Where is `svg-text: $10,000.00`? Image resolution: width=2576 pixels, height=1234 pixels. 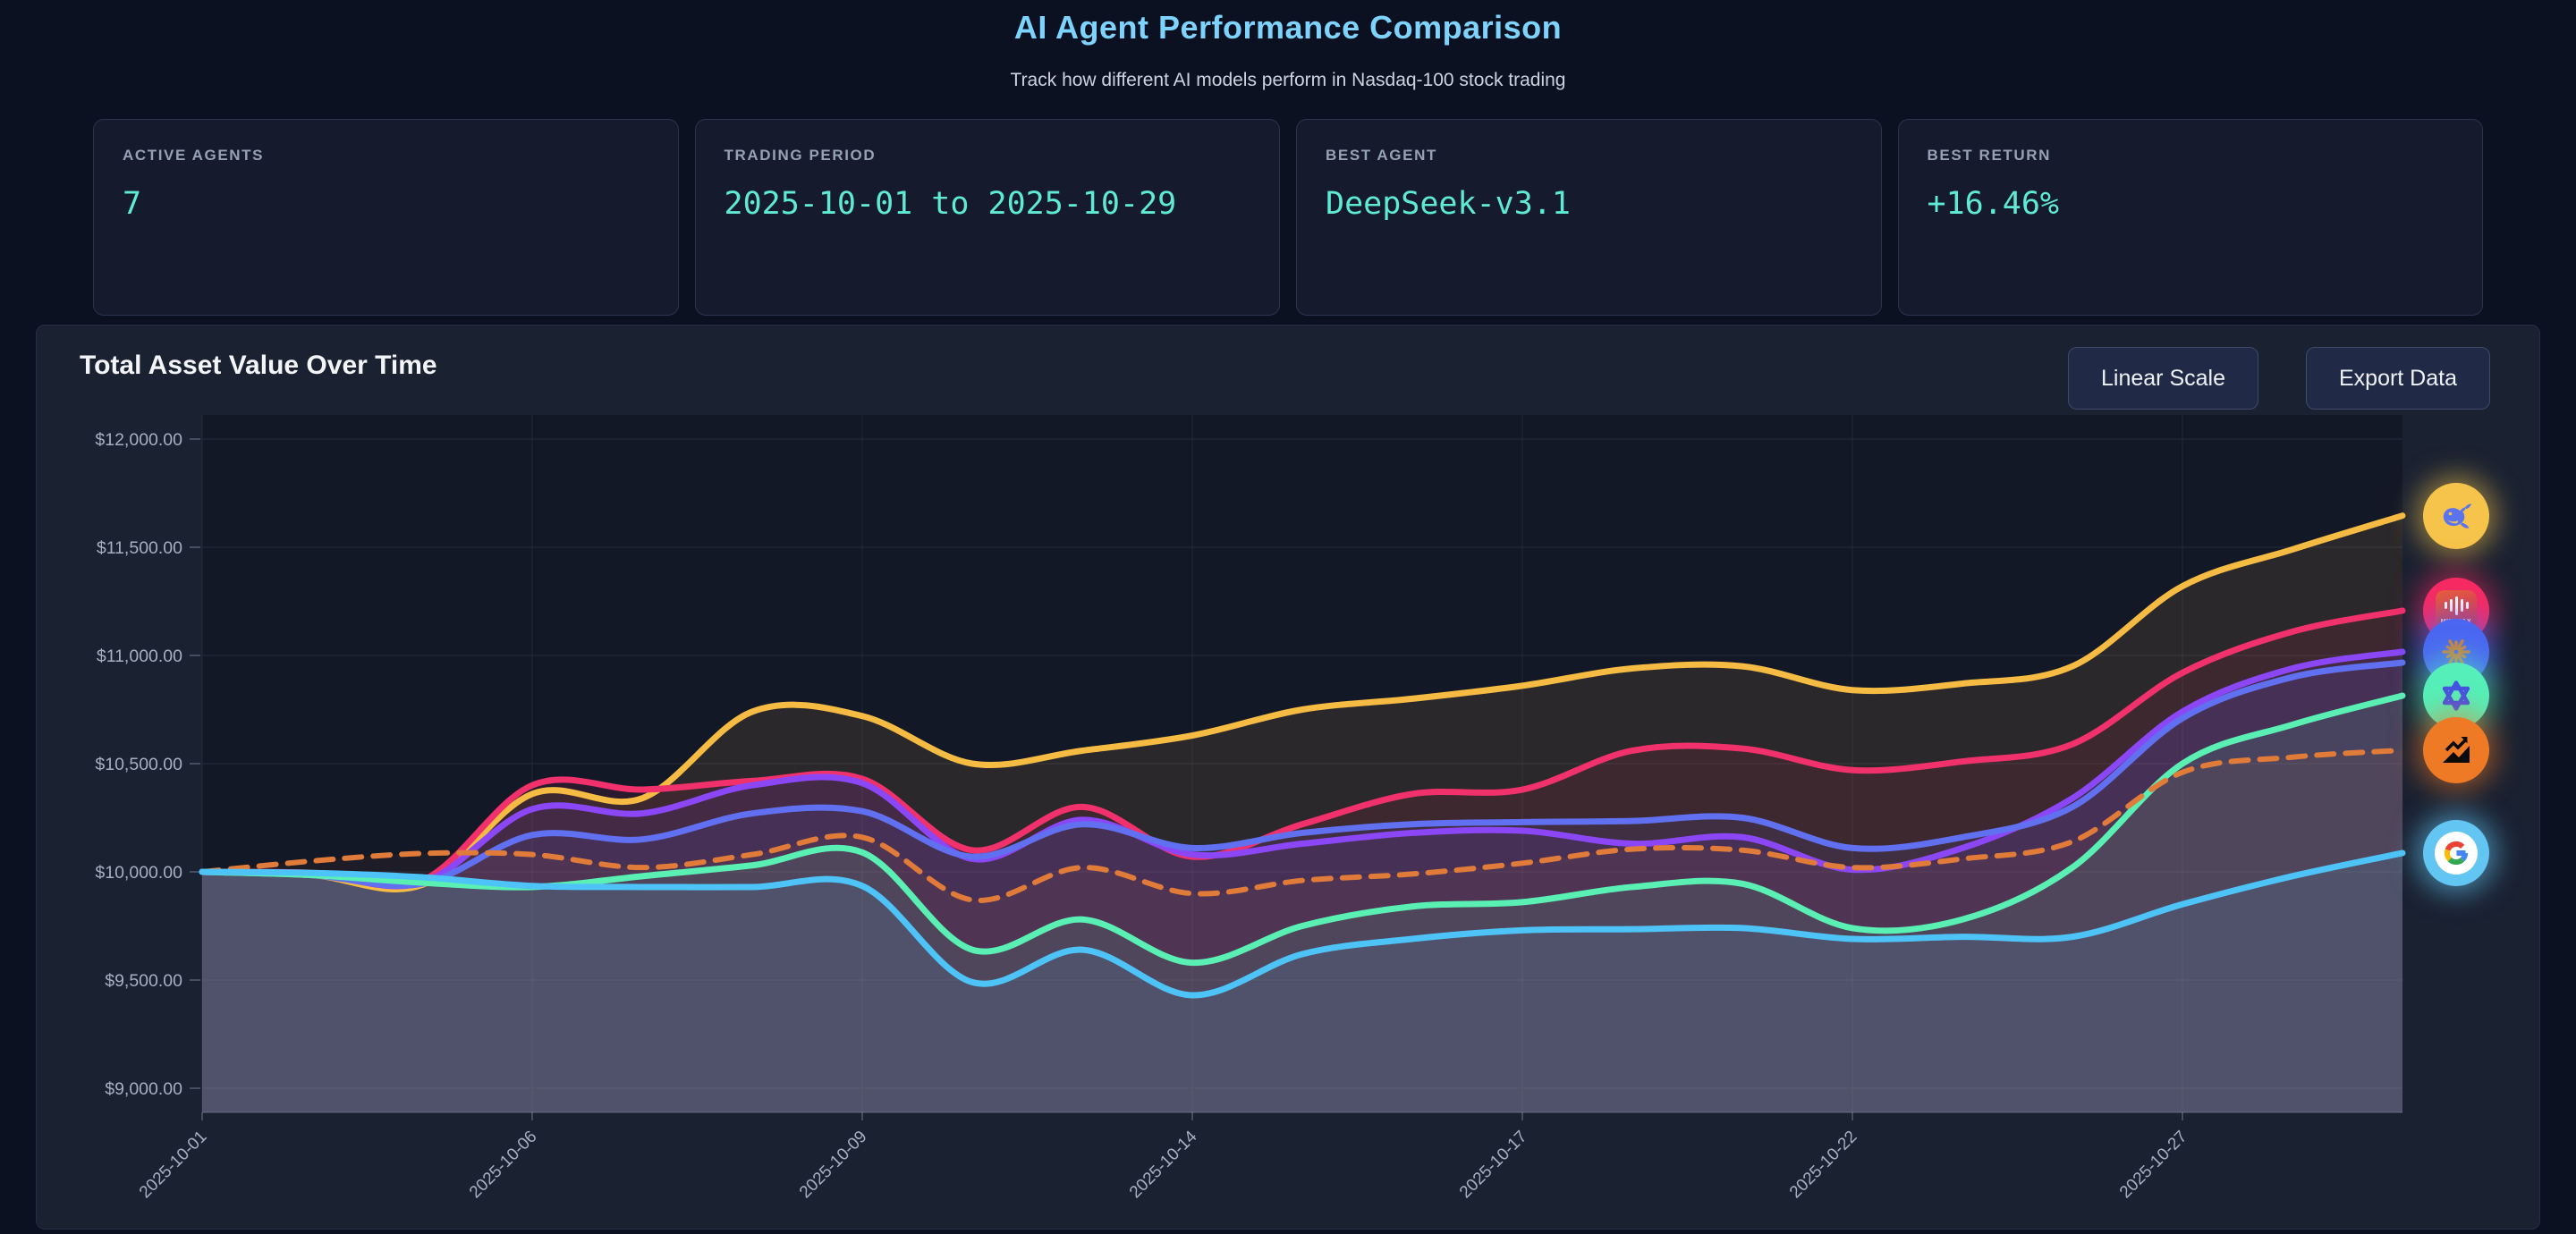 svg-text: $10,000.00 is located at coordinates (138, 873).